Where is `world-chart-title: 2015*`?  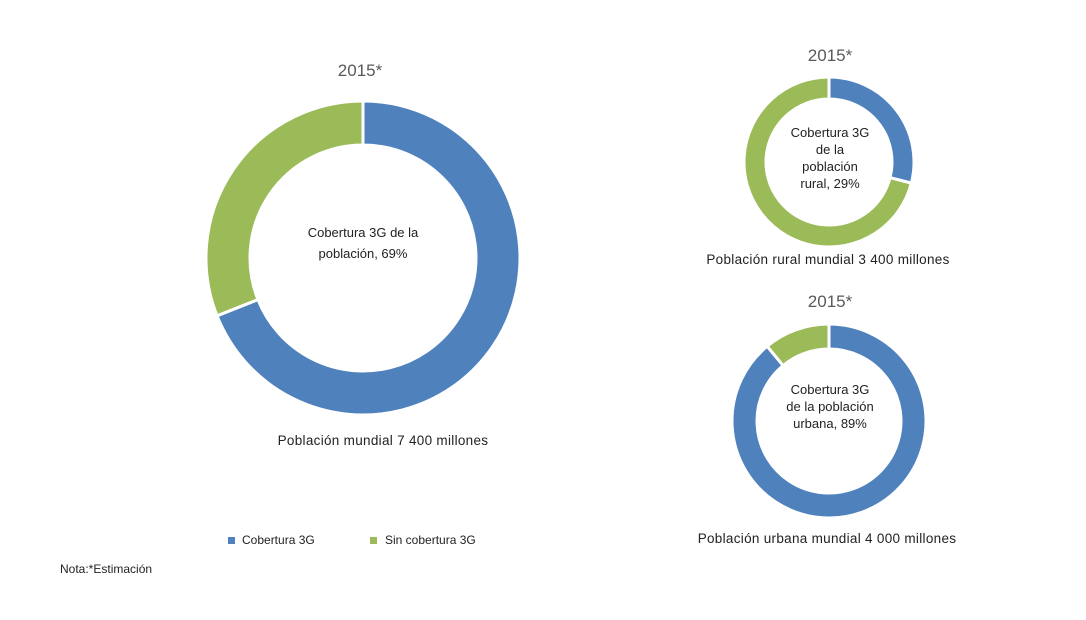
world-chart-title: 2015* is located at coordinates (360, 70).